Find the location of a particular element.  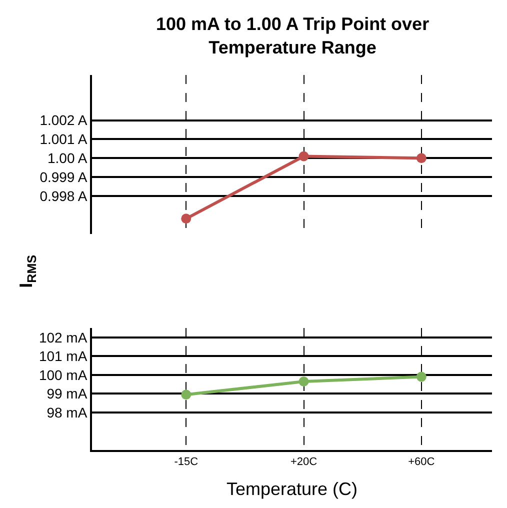

chart-title: 100 mA to 1.00 A Trip Point over Temperature Range is located at coordinates (293, 36).